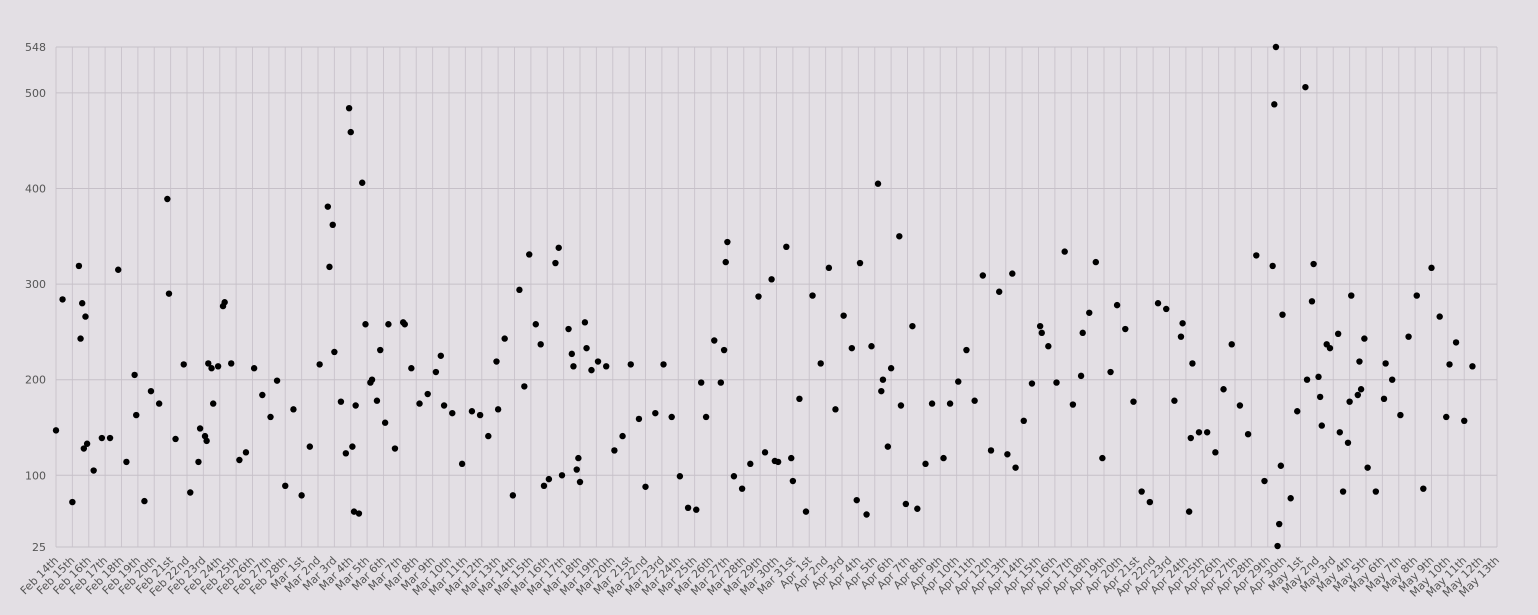 This screenshot has height=615, width=1538. What do you see at coordinates (35, 284) in the screenshot?
I see `y-tick-label: 300` at bounding box center [35, 284].